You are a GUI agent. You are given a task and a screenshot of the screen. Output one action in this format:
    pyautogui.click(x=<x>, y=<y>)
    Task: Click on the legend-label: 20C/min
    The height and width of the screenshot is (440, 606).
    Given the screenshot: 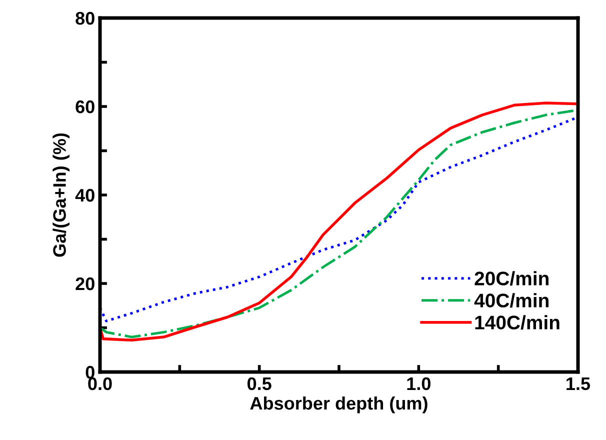 What is the action you would take?
    pyautogui.click(x=511, y=278)
    